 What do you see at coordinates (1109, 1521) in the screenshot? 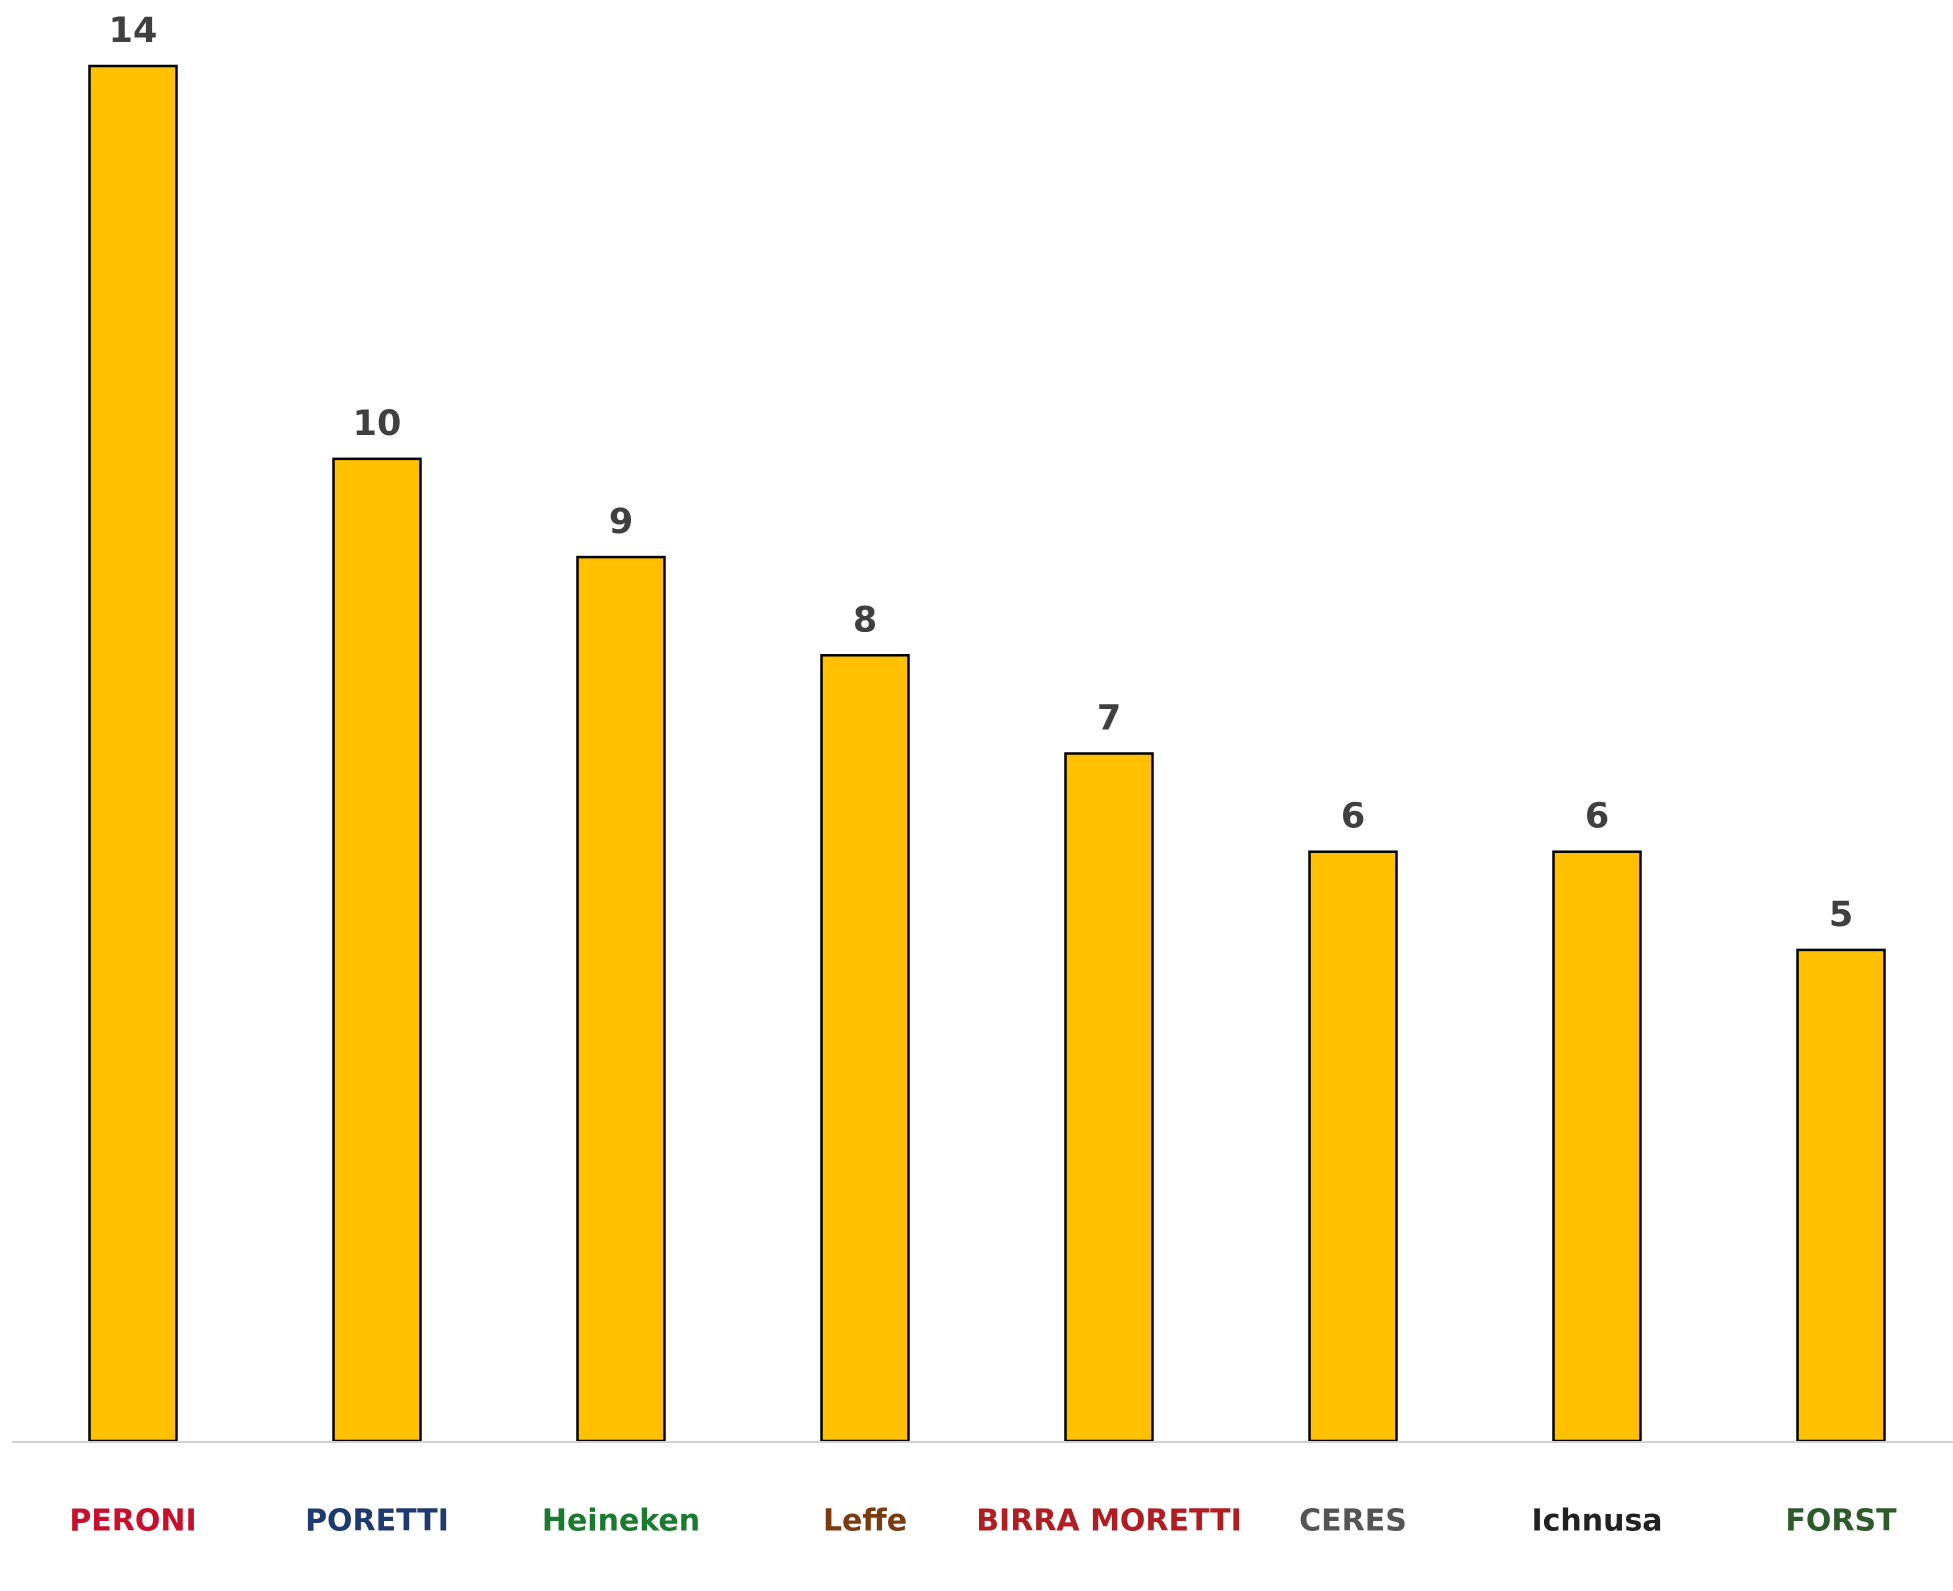
I see `x-tick-label: BIRRA MORETTI` at bounding box center [1109, 1521].